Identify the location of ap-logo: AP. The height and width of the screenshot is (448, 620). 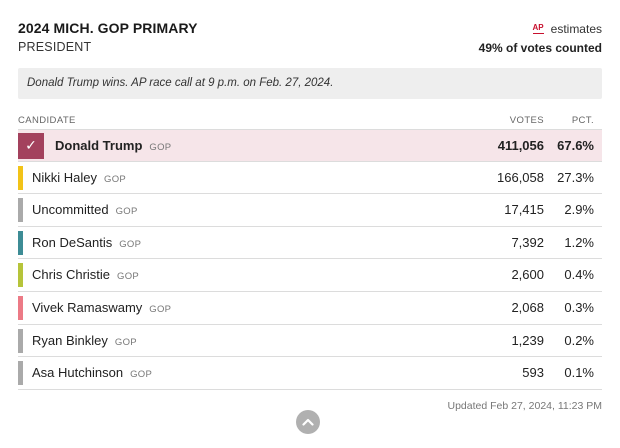
(538, 28).